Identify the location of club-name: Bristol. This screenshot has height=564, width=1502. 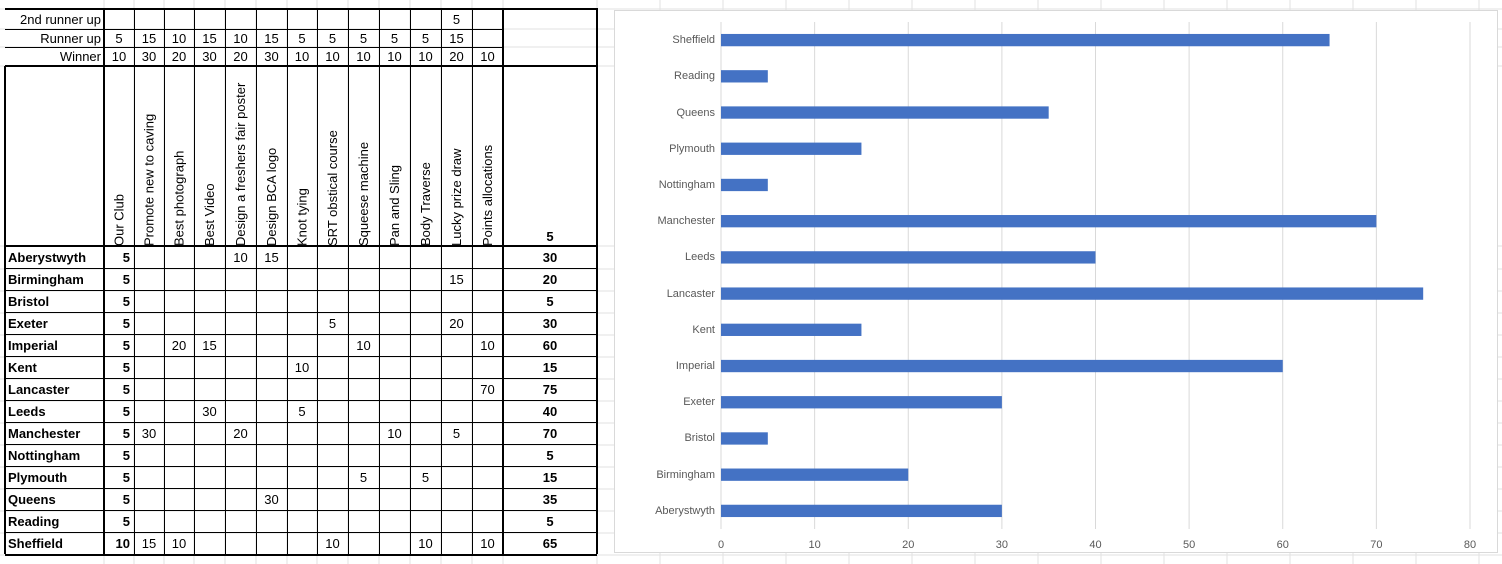
(29, 301).